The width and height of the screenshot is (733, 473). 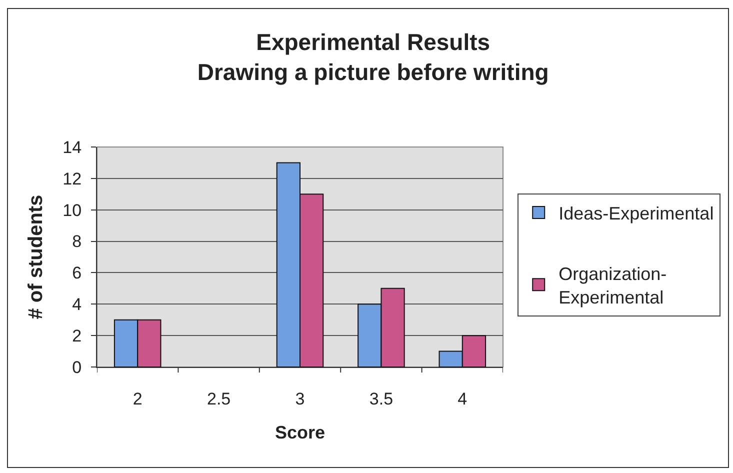 I want to click on x-tick-label: 3.5, so click(x=381, y=398).